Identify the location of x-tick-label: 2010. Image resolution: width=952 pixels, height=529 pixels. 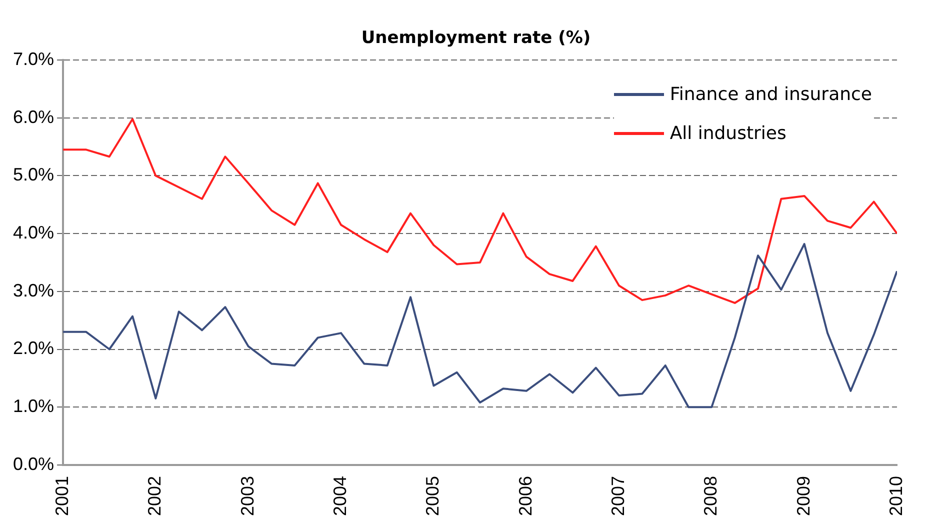
(896, 496).